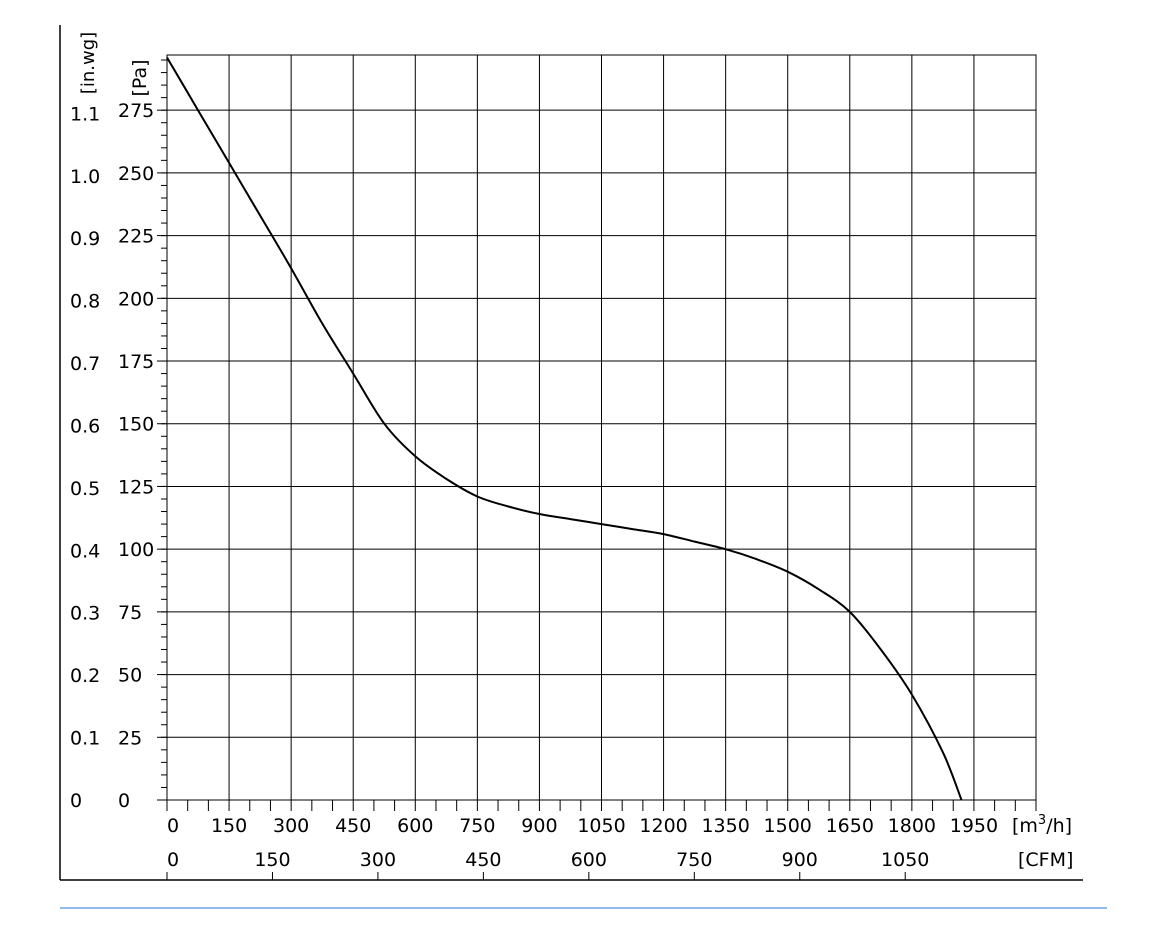 Image resolution: width=1158 pixels, height=940 pixels. What do you see at coordinates (85, 614) in the screenshot?
I see `inwg-tick-label: 0.3` at bounding box center [85, 614].